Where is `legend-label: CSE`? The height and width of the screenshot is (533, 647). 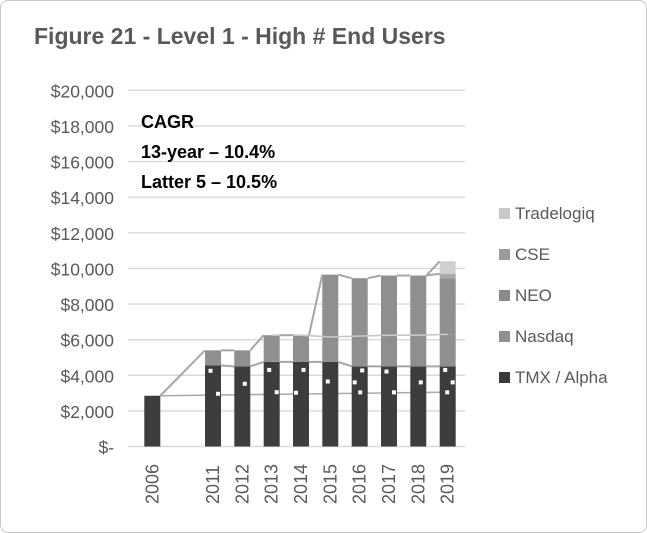
legend-label: CSE is located at coordinates (532, 254).